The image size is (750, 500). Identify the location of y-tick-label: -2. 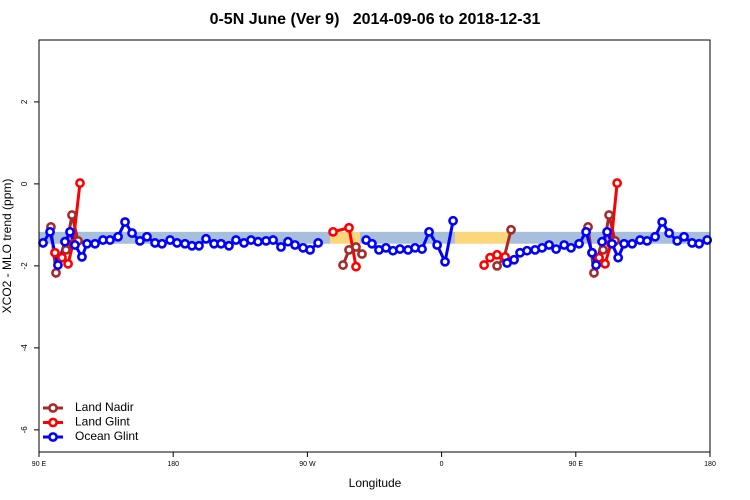
(24, 266).